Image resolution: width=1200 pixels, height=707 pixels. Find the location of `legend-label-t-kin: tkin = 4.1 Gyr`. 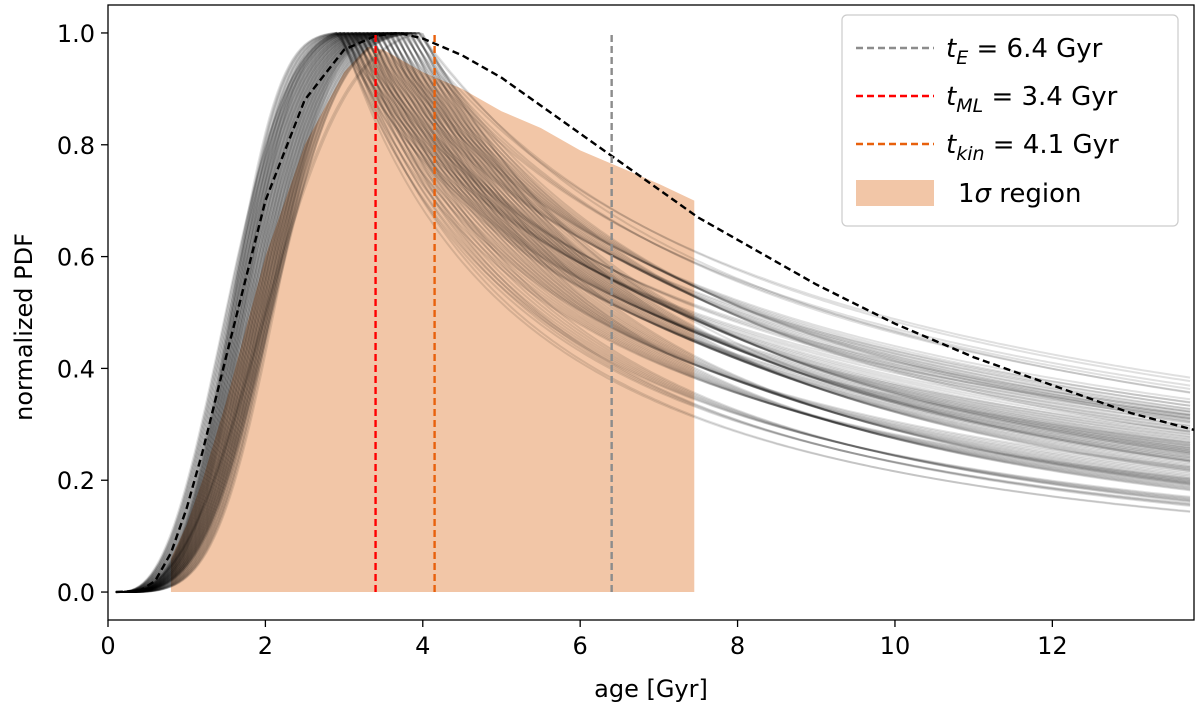

legend-label-t-kin: tkin = 4.1 Gyr is located at coordinates (1032, 147).